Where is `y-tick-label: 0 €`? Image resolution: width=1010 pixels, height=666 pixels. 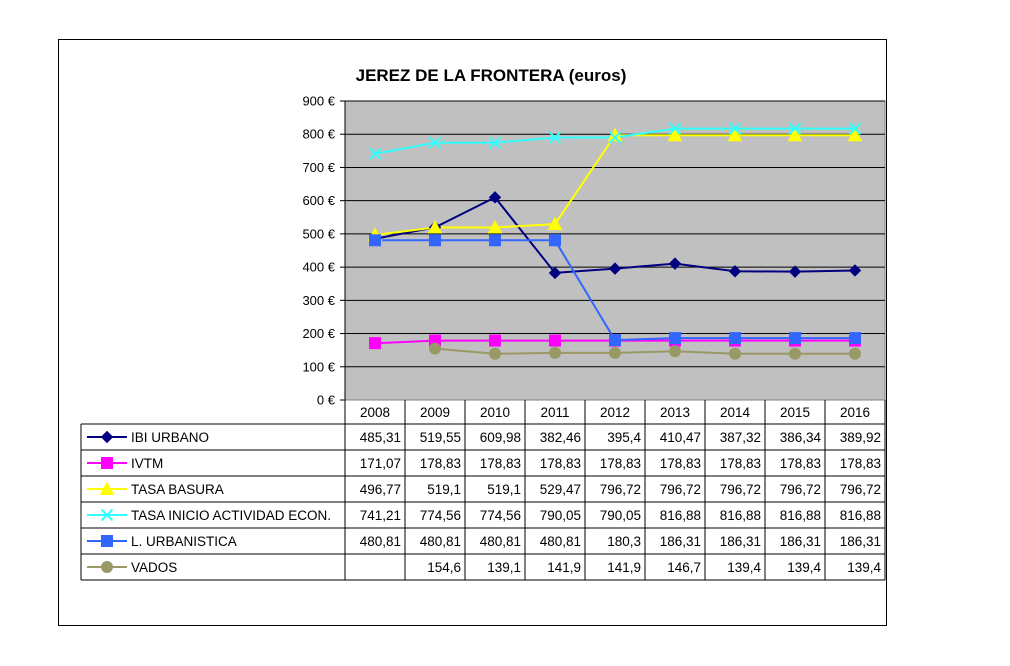
y-tick-label: 0 € is located at coordinates (326, 400).